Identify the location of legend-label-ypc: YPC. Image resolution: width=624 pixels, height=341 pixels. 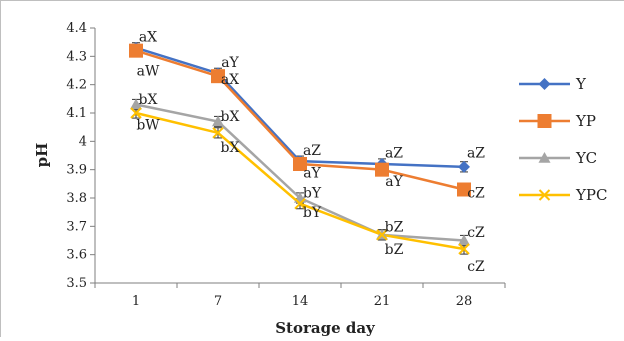
(591, 195).